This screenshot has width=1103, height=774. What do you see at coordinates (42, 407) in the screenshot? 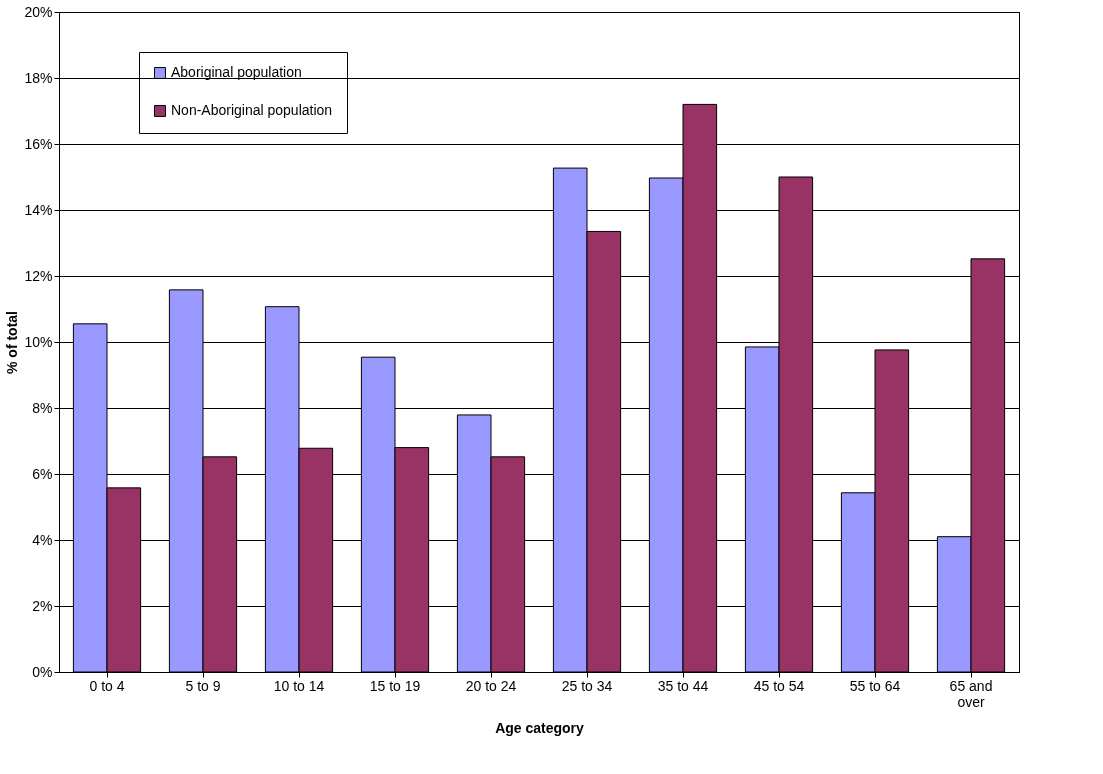
I see `y-tick-label: 8%` at bounding box center [42, 407].